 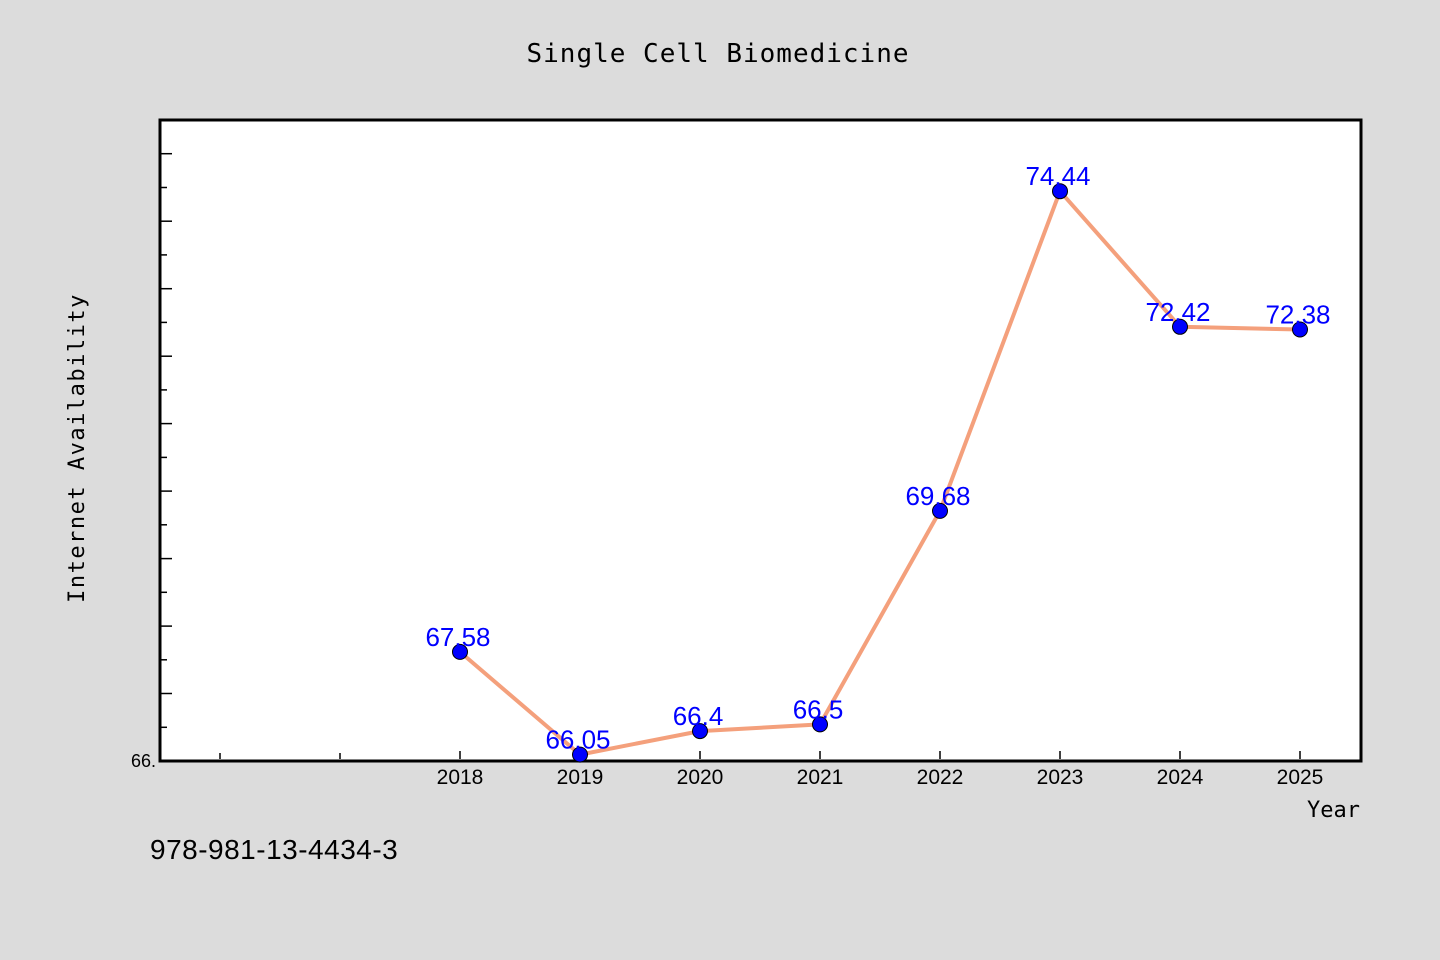 I want to click on data-point-2021, so click(x=820, y=724).